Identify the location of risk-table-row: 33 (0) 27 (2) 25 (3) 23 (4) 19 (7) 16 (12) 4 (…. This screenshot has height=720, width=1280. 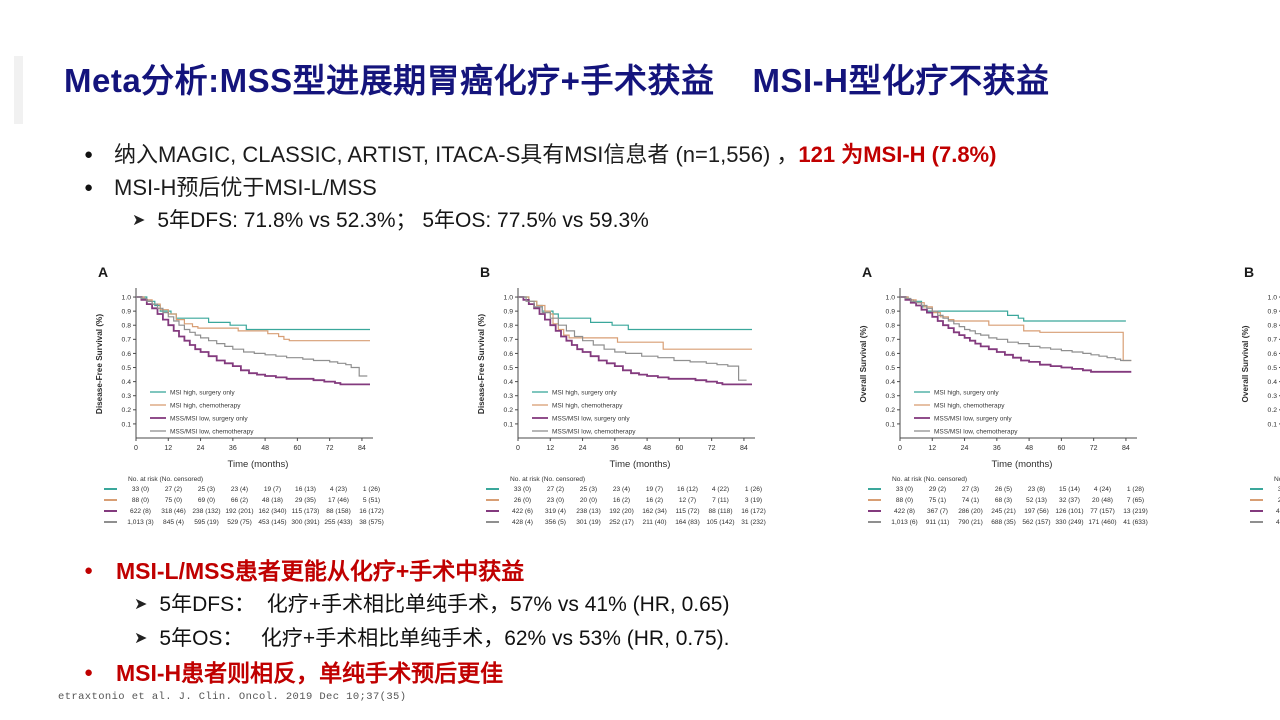
(624, 489).